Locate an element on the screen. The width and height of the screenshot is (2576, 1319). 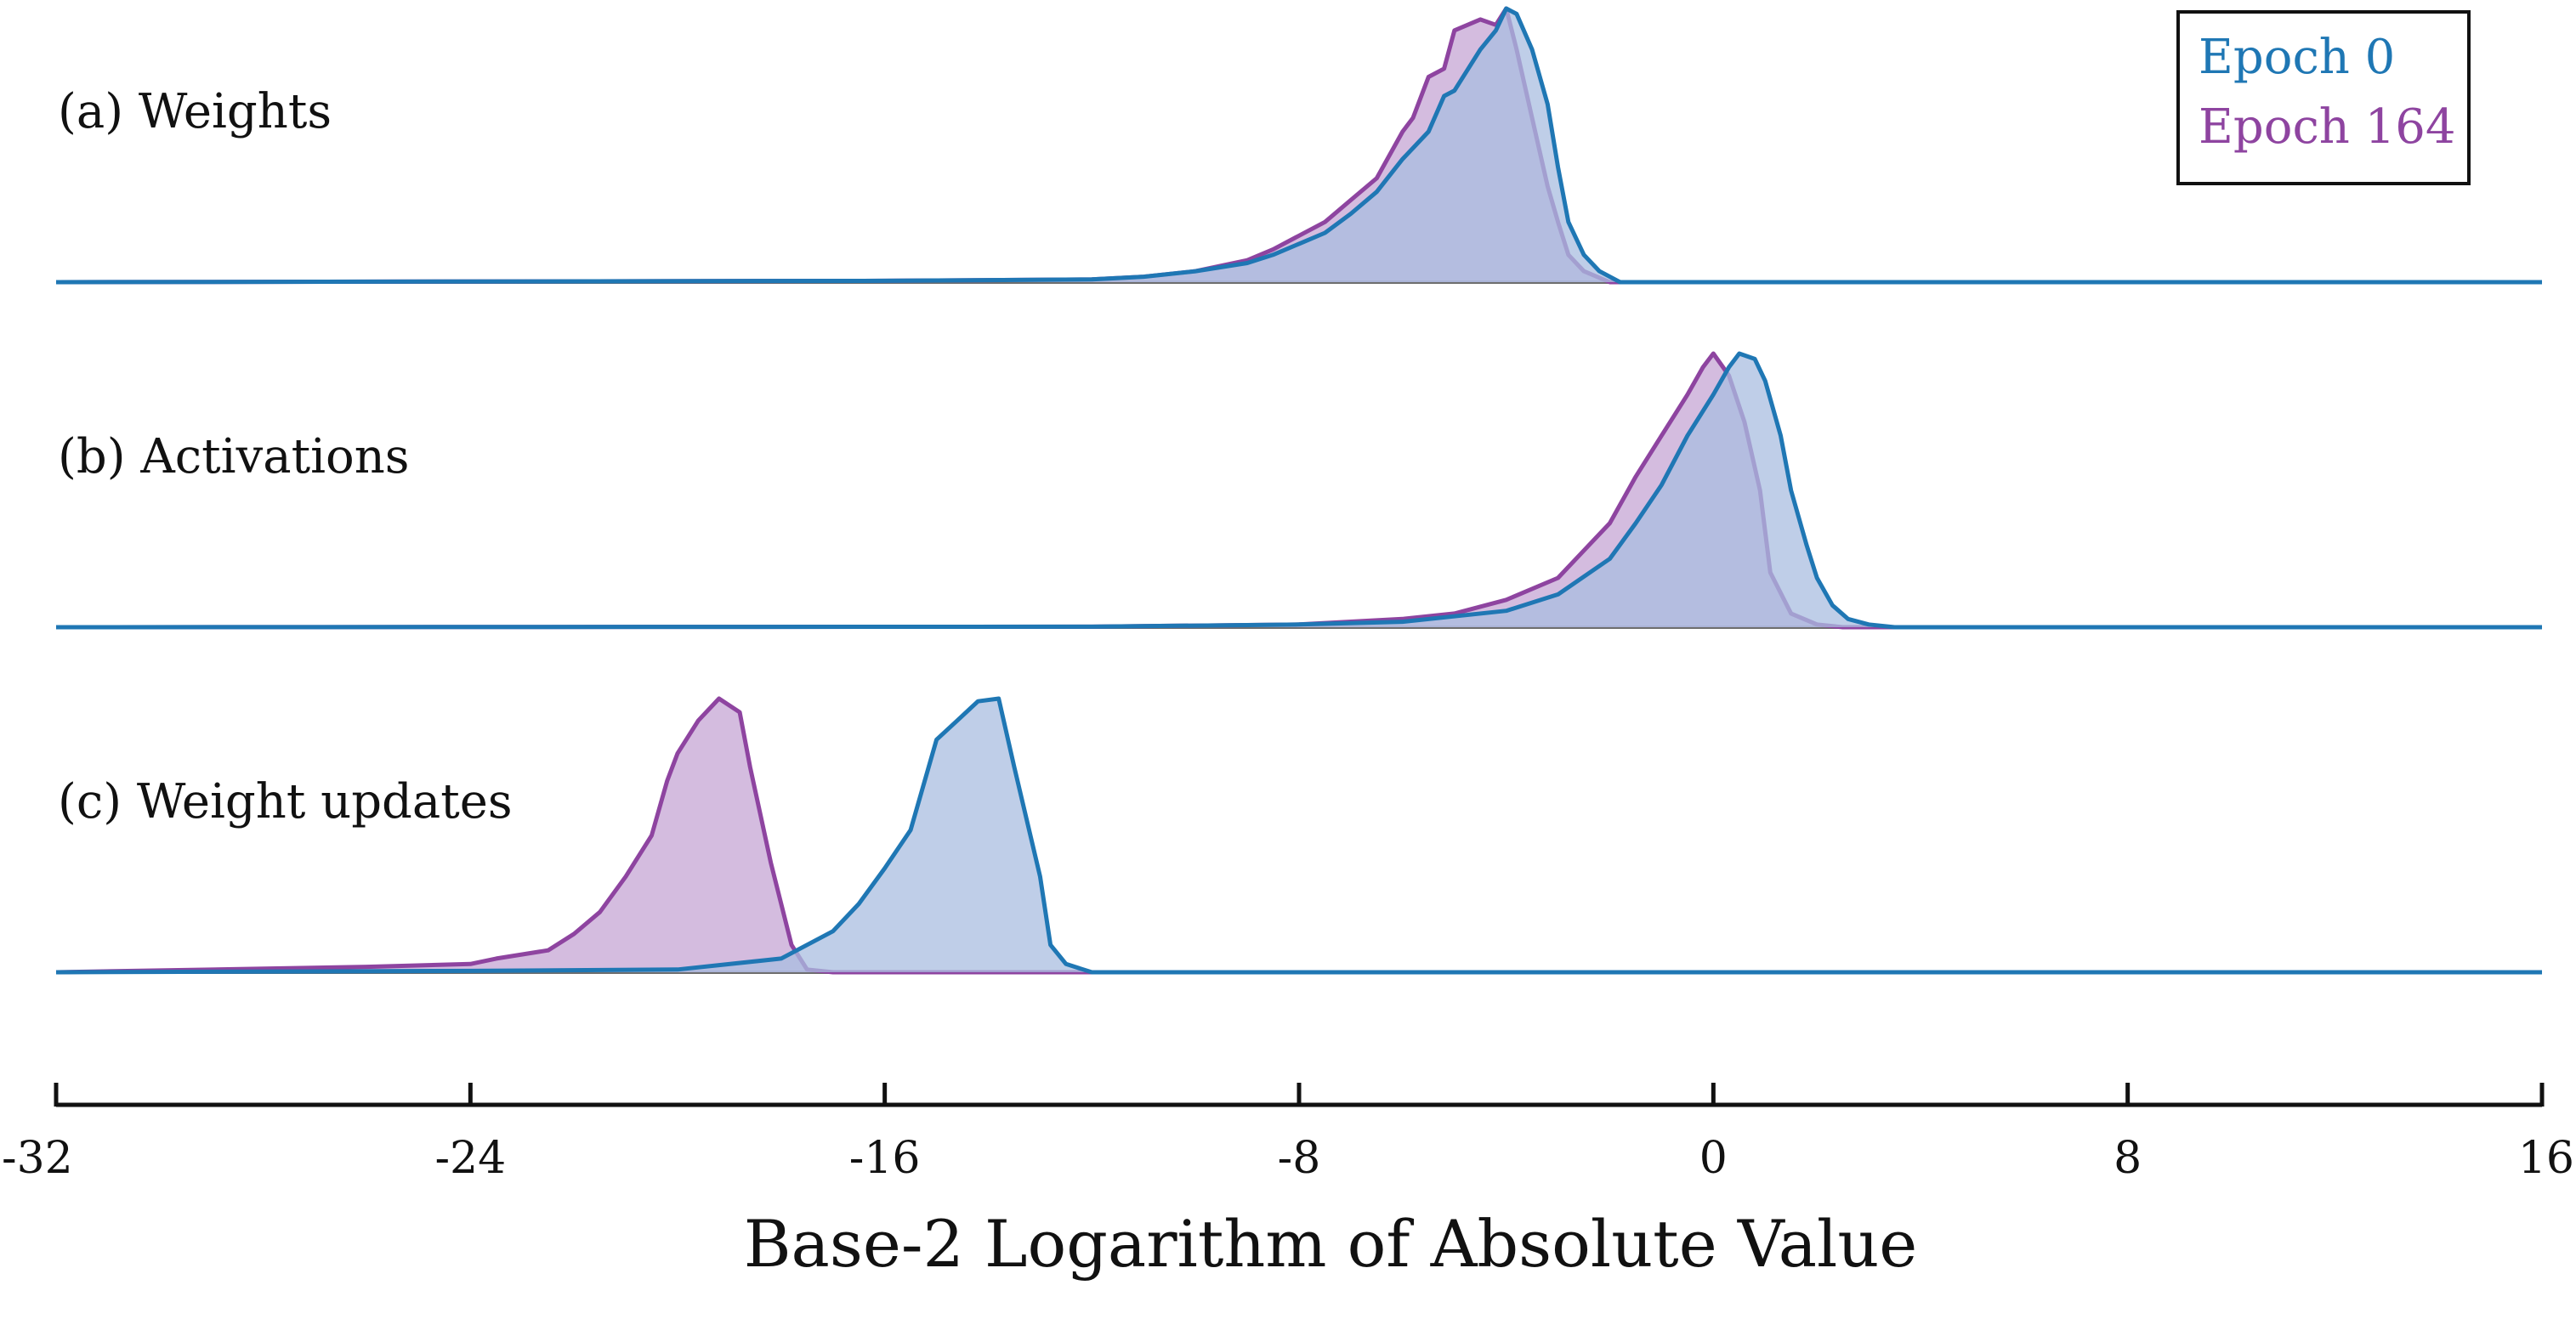
x-tick-label: -8 is located at coordinates (1300, 1158).